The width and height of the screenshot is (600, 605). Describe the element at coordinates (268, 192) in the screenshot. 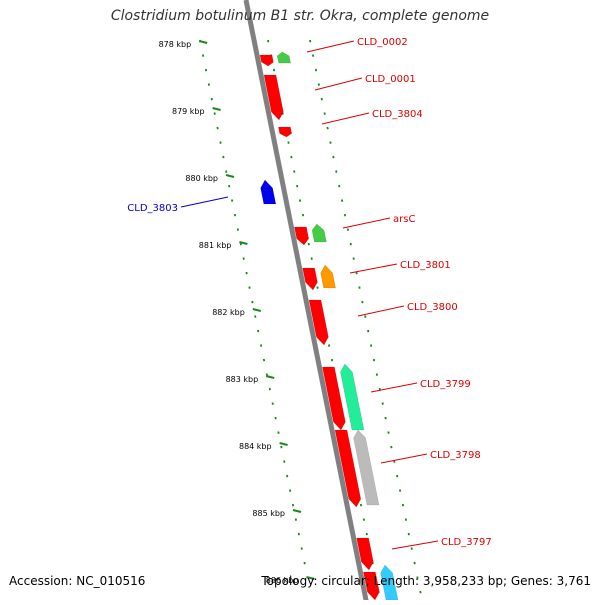

I see `CLD_3803-feature` at that location.